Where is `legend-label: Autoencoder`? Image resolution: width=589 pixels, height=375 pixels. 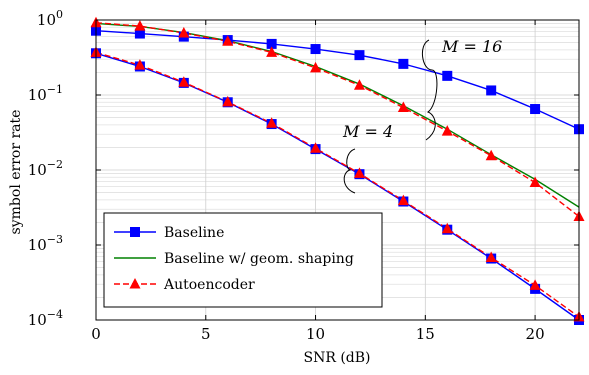
legend-label: Autoencoder is located at coordinates (209, 285).